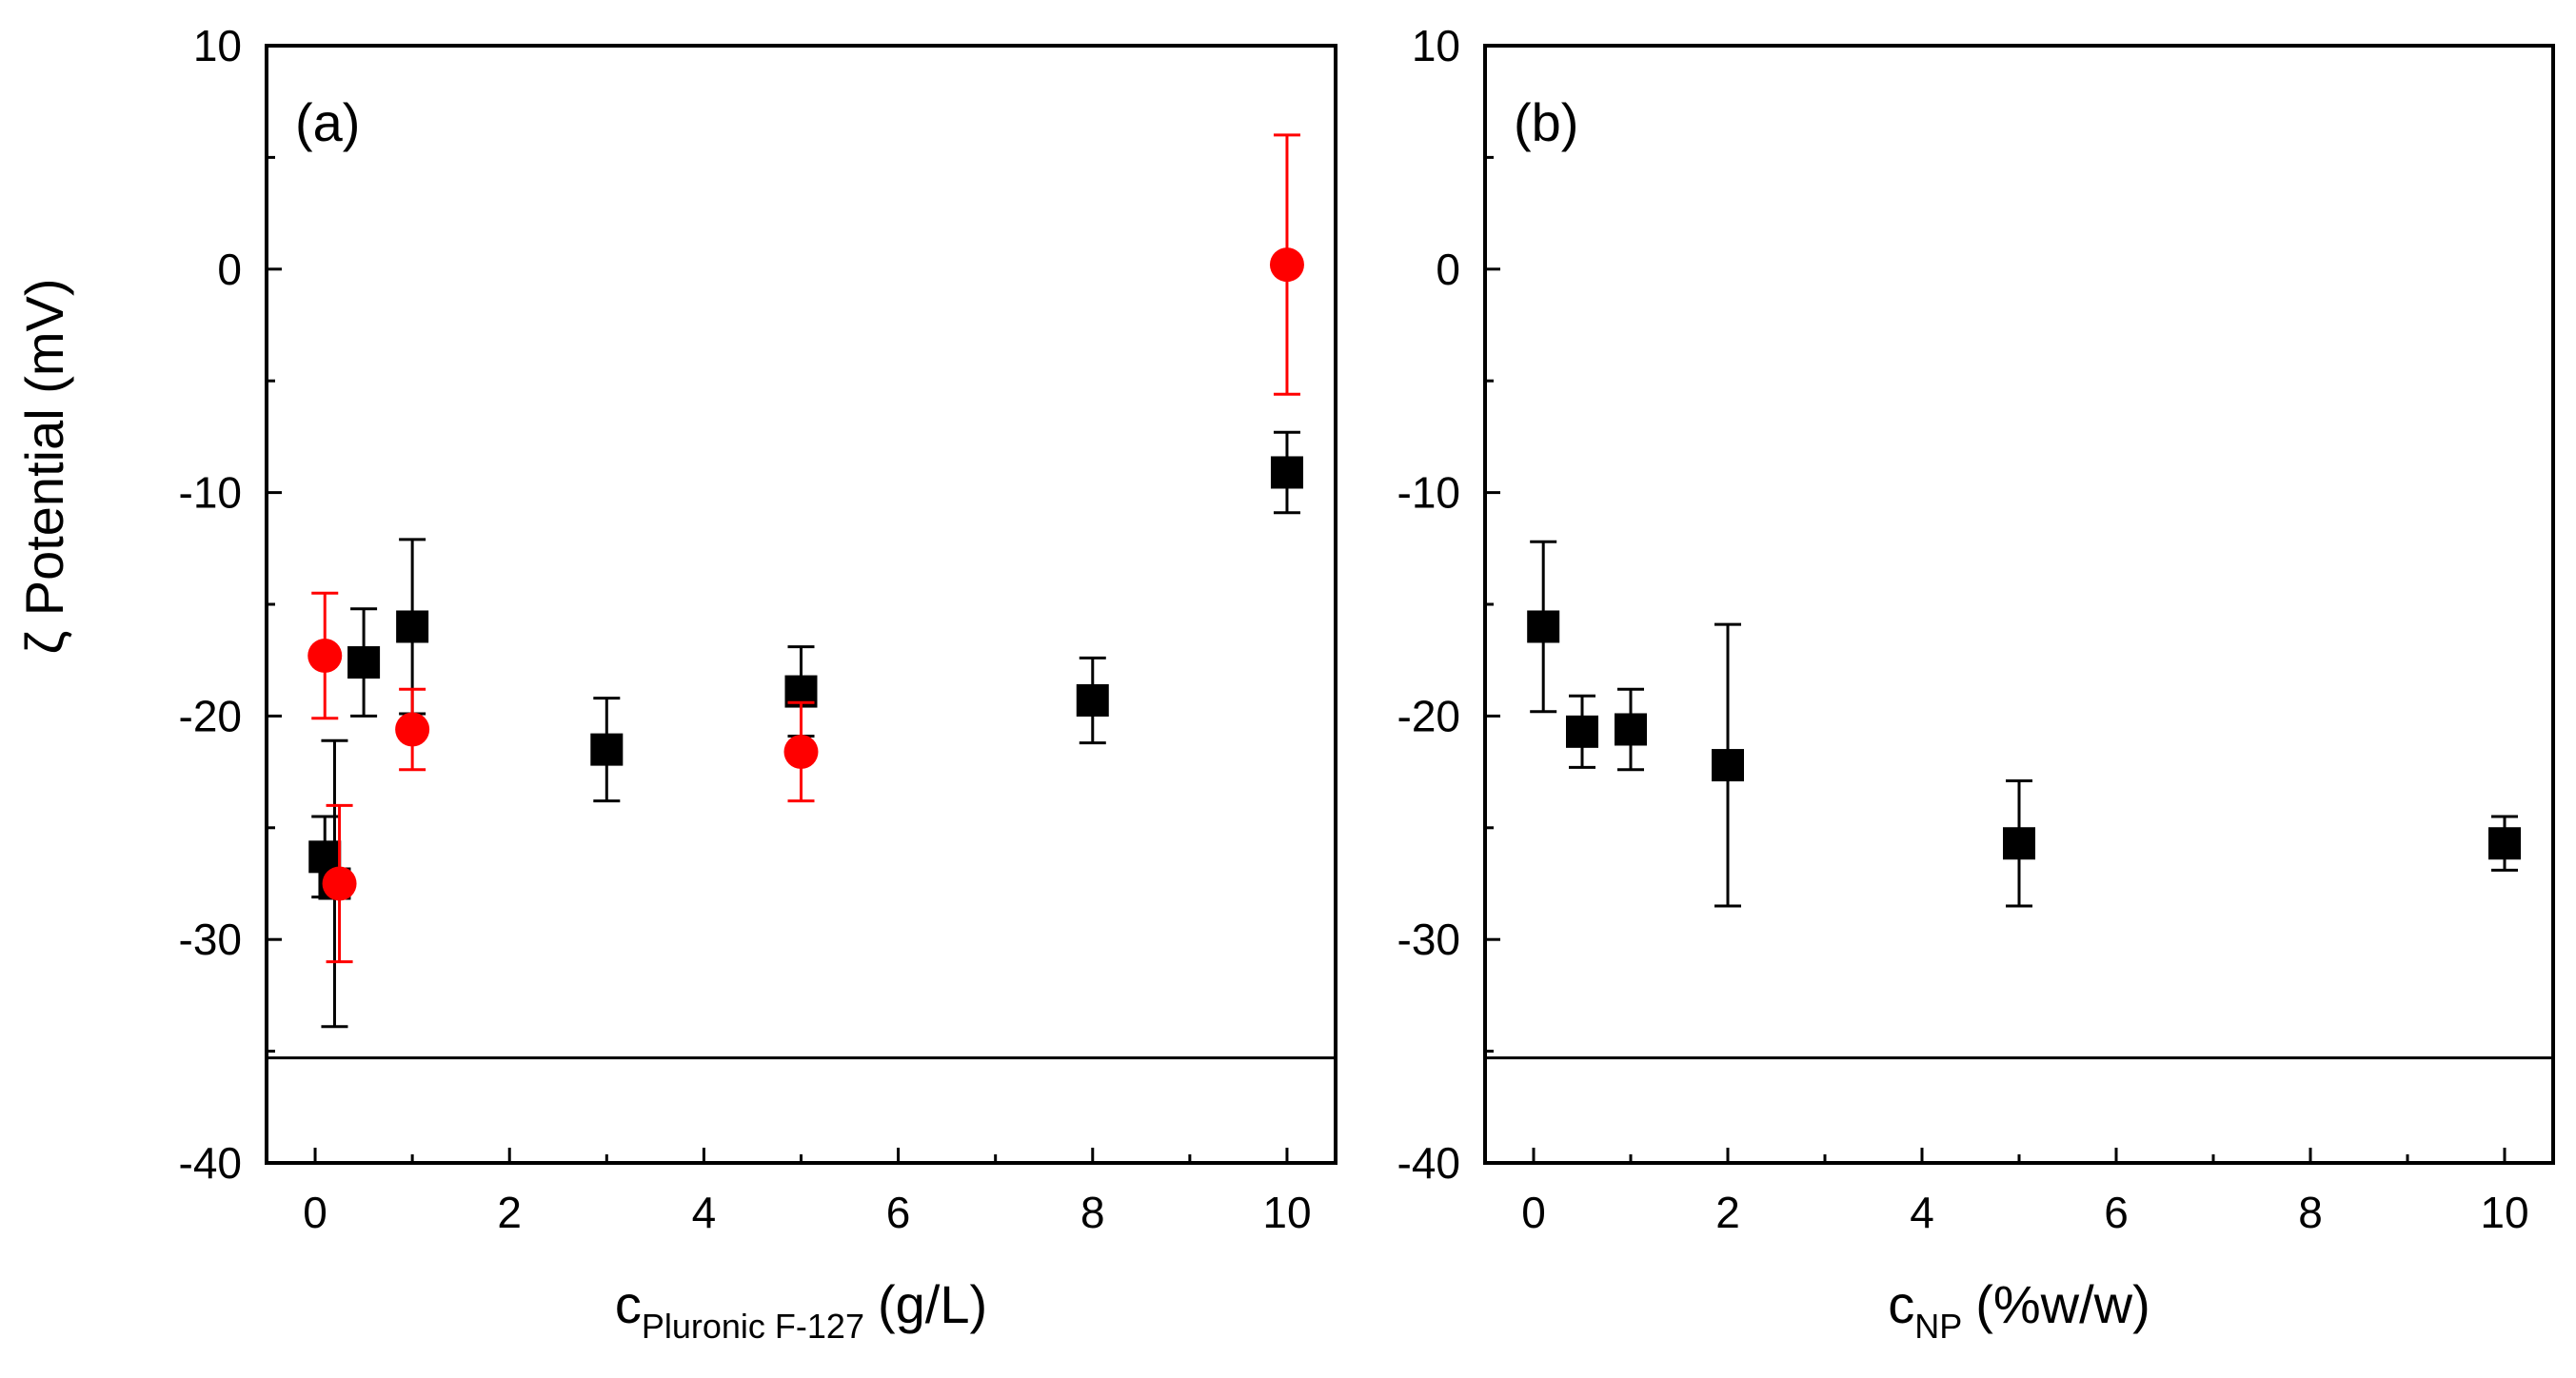  What do you see at coordinates (1938, 1326) in the screenshot?
I see `panel-b-x-label-sub: NP` at bounding box center [1938, 1326].